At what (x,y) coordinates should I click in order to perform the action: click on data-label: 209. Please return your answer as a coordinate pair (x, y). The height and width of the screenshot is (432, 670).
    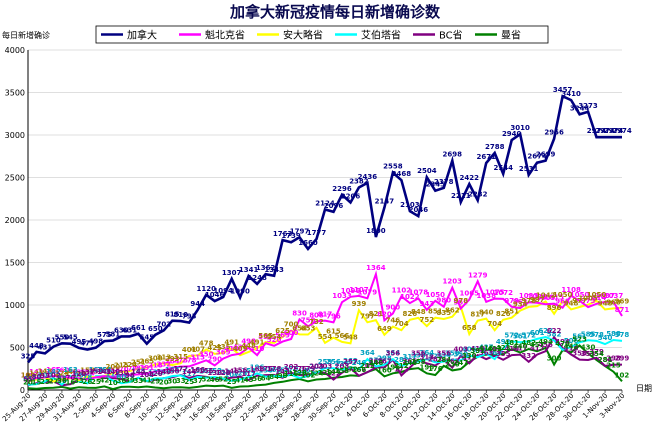
    Looking at the image, I should click on (367, 366).